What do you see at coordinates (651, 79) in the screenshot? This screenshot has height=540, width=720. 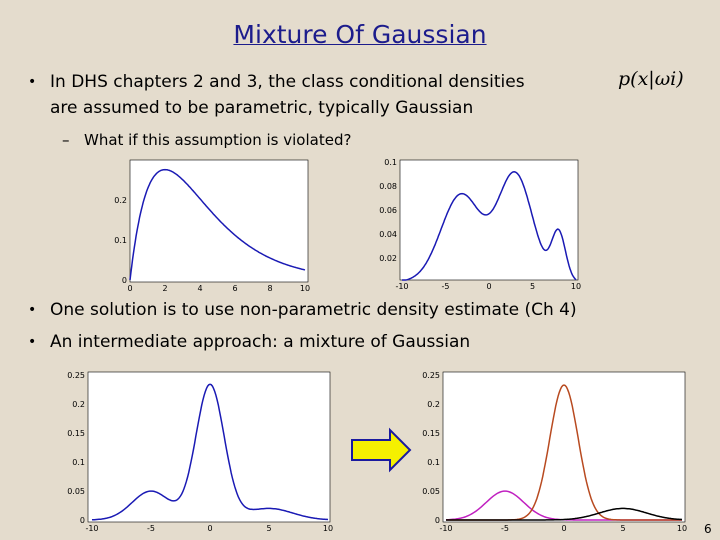 I see `formula: p(x|ωi)` at bounding box center [651, 79].